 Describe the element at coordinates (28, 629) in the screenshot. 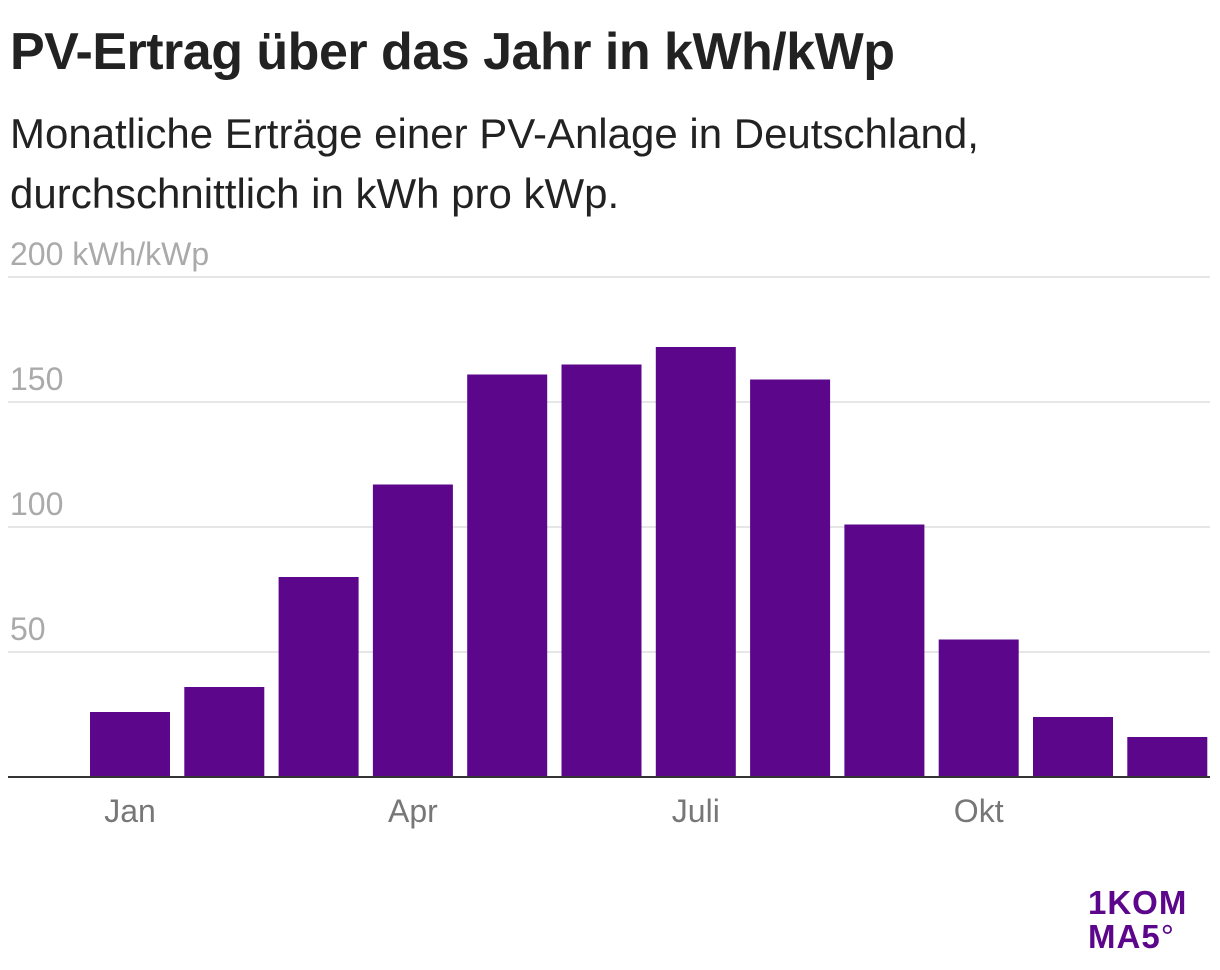

I see `y-tick-label: 50` at that location.